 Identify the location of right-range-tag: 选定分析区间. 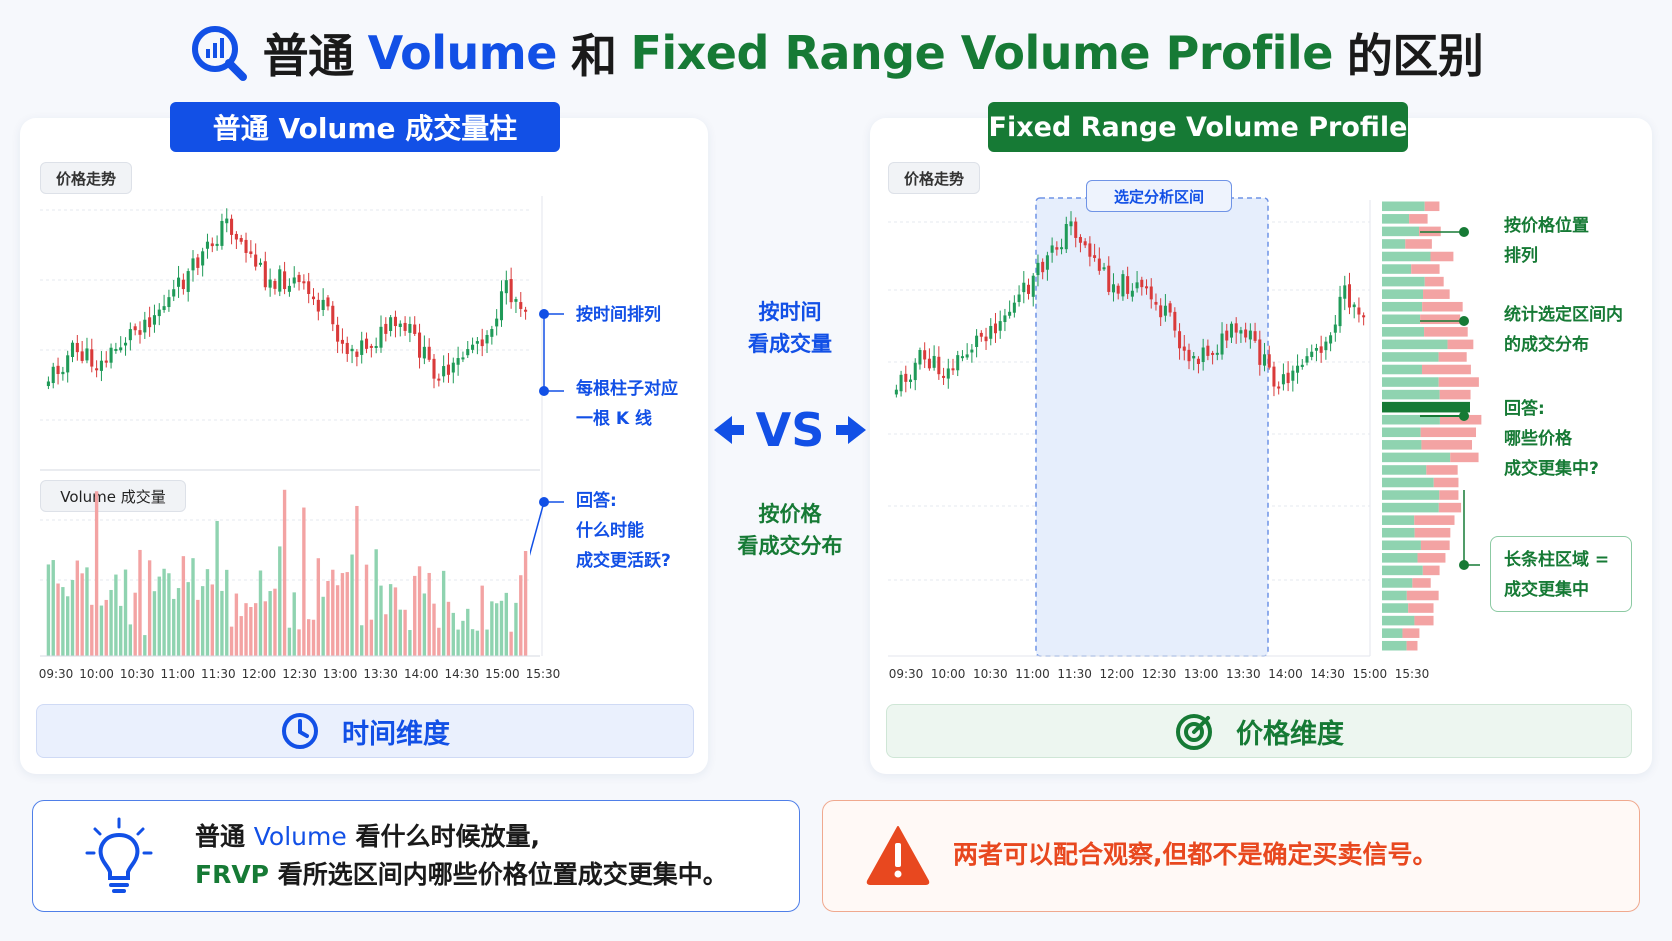
(1159, 196).